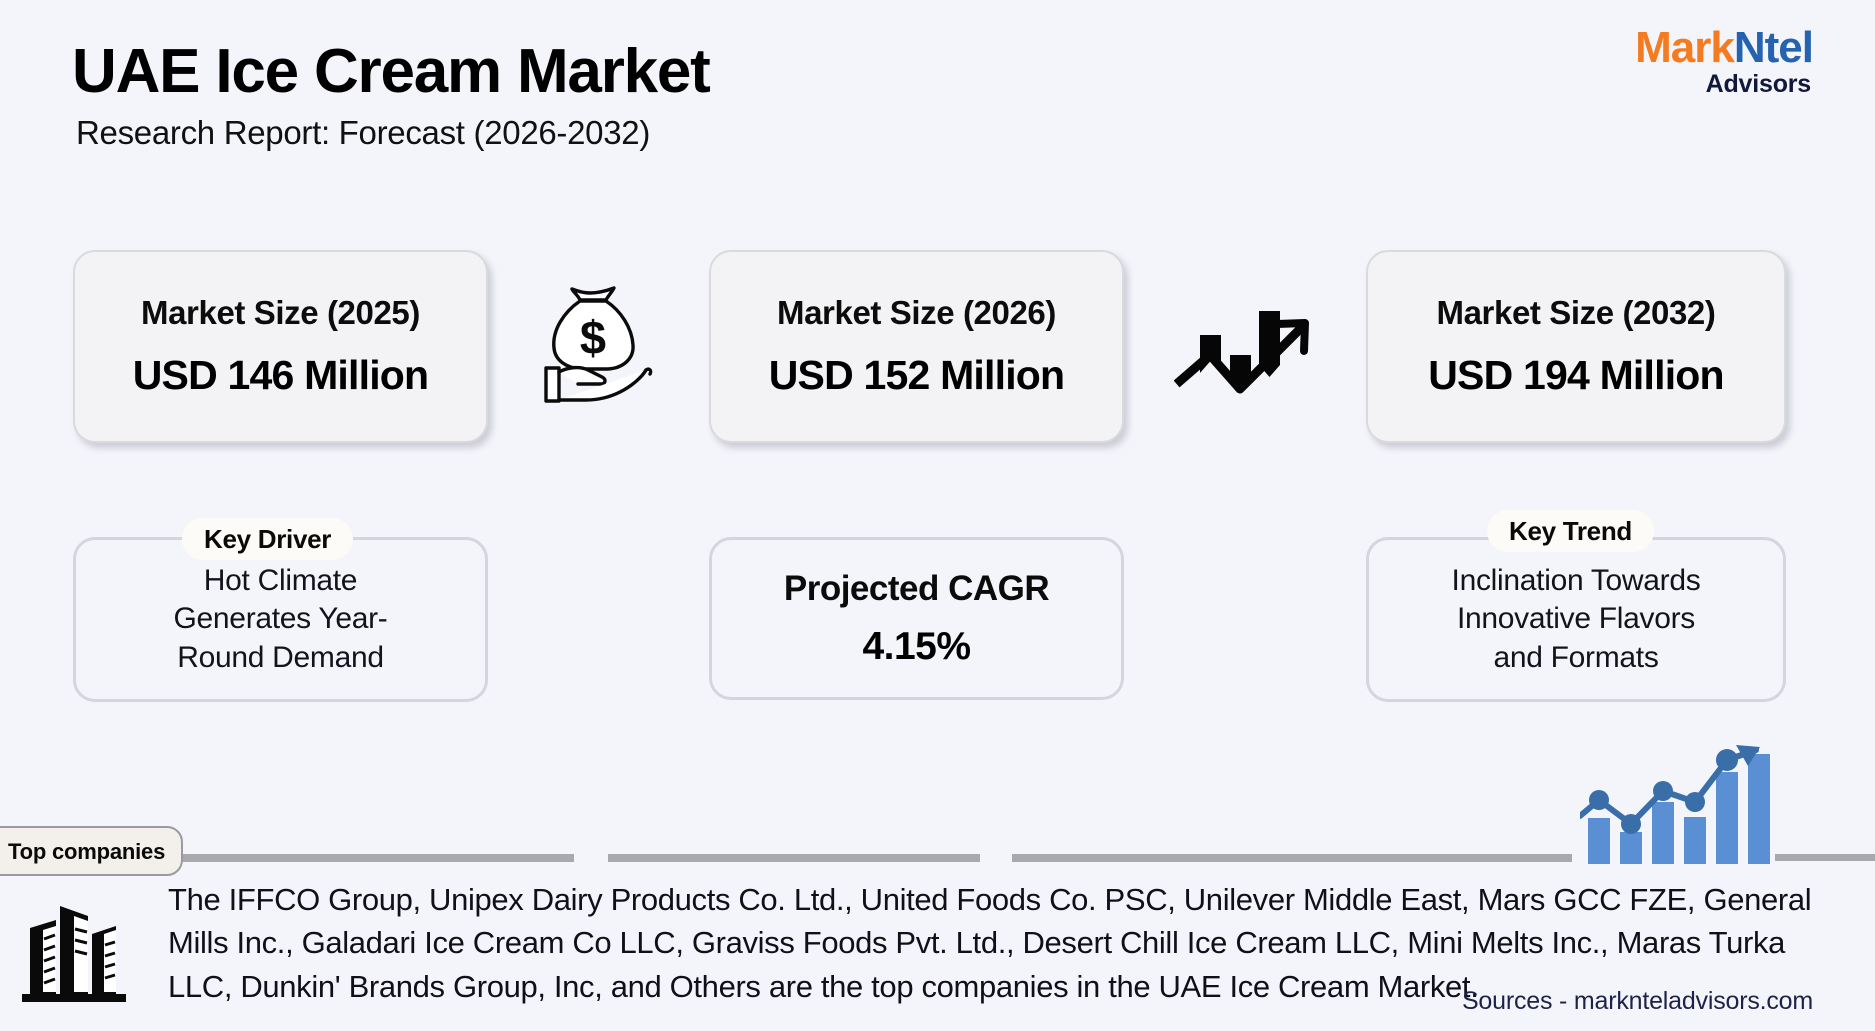  What do you see at coordinates (916, 375) in the screenshot?
I see `market-size-value: USD 152 Million` at bounding box center [916, 375].